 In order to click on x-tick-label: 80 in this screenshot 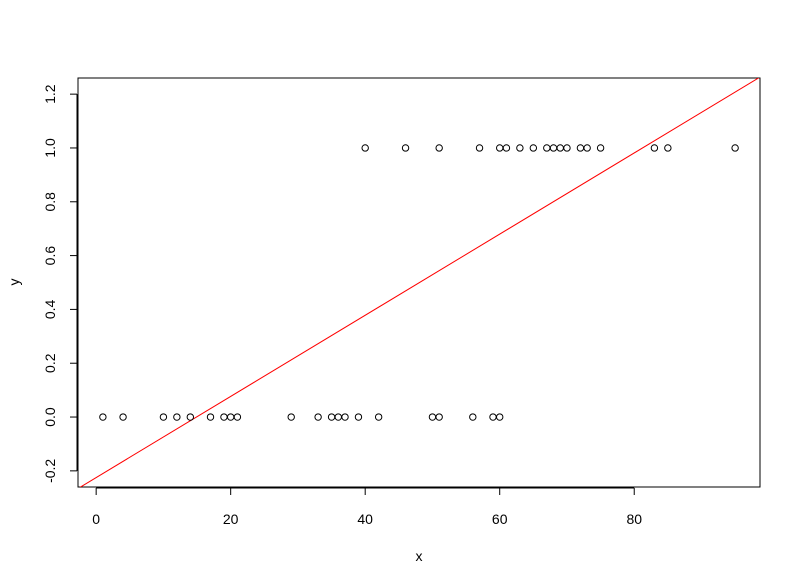, I will do `click(634, 519)`.